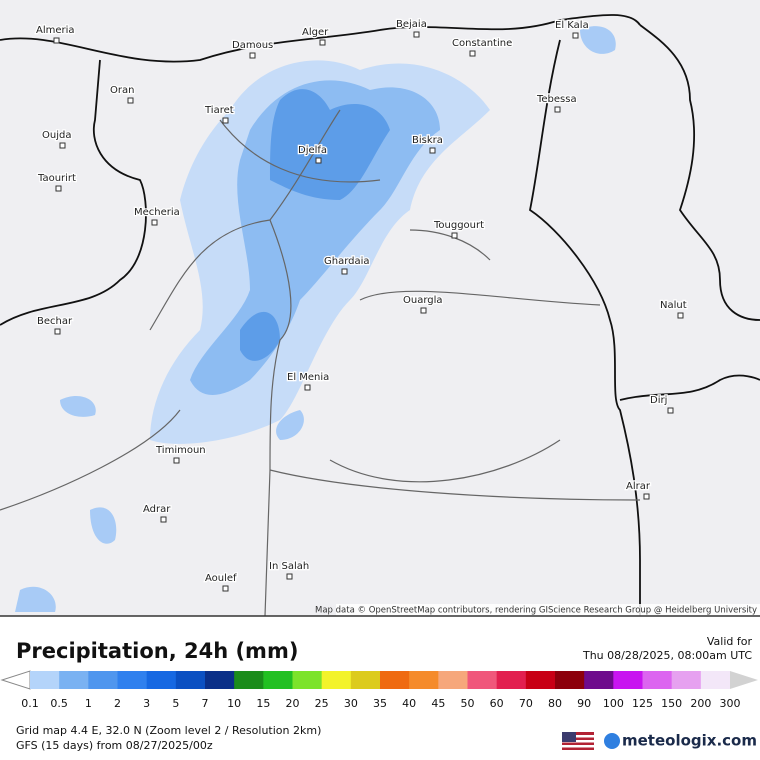 This screenshot has width=760, height=760. Describe the element at coordinates (584, 703) in the screenshot. I see `colorbar-label: 90` at that location.